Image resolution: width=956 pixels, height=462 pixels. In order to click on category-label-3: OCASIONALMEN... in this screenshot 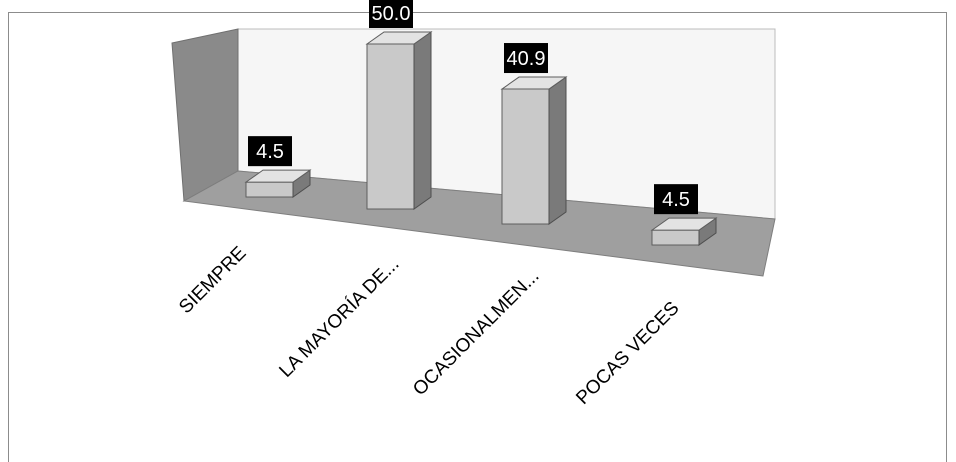, I will do `click(476, 333)`.